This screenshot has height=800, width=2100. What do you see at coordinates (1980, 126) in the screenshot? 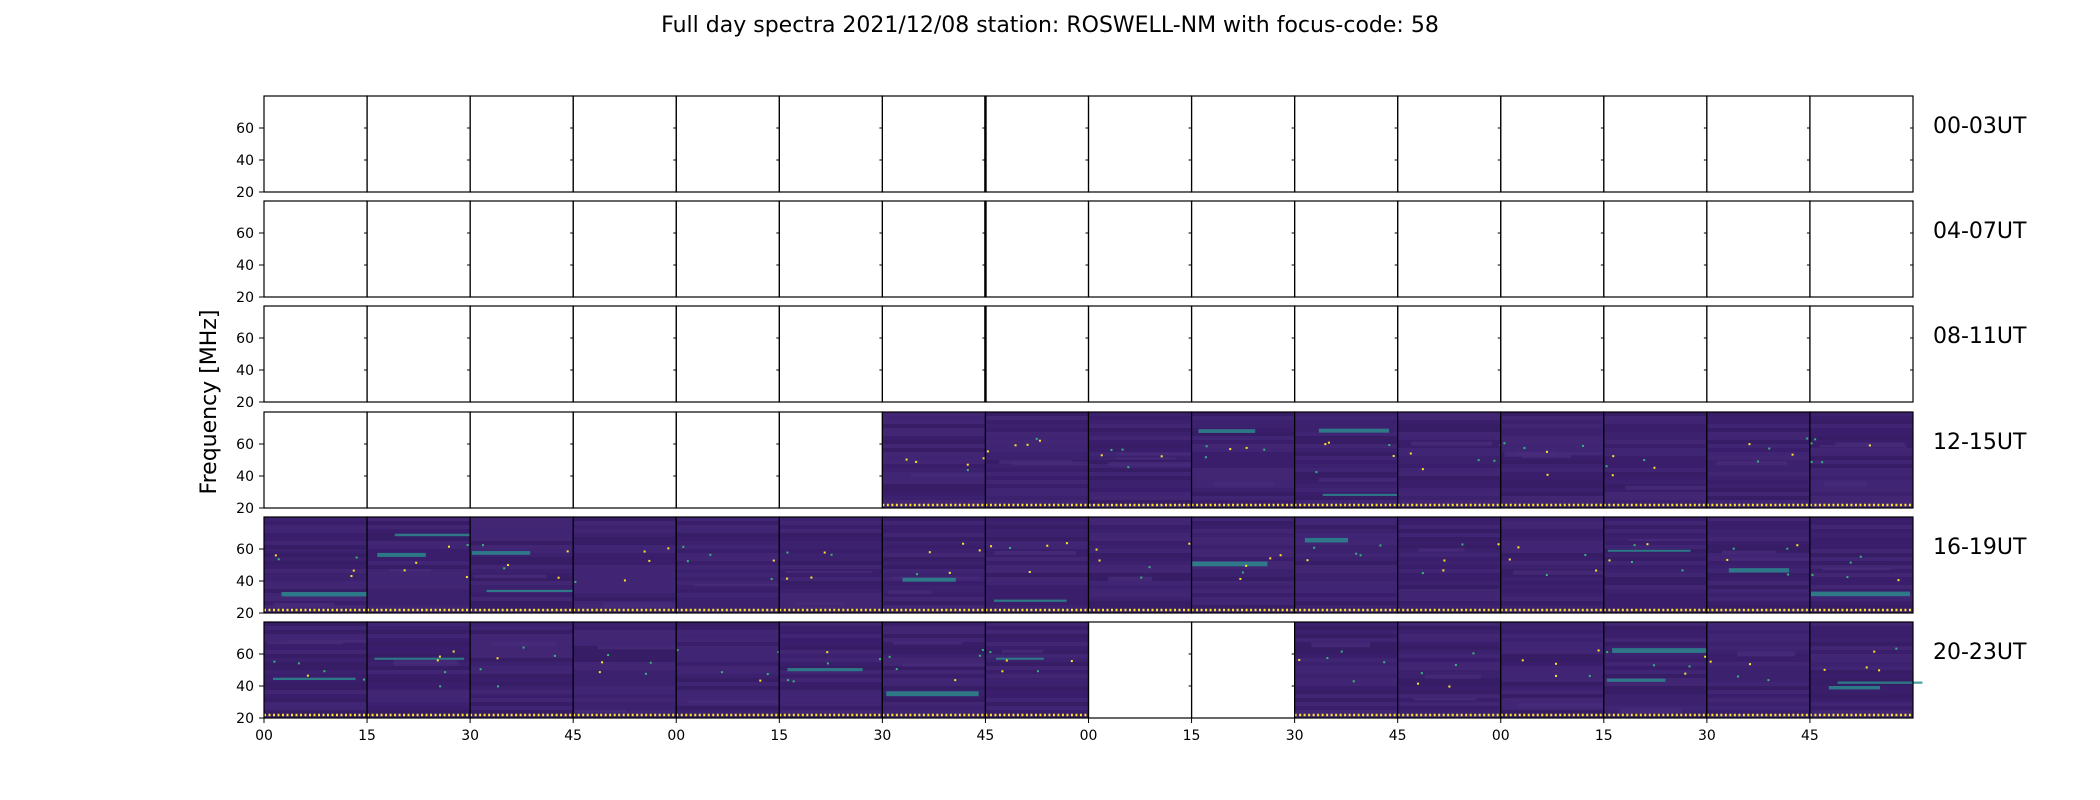
I see `row-label: 00-03UT` at bounding box center [1980, 126].